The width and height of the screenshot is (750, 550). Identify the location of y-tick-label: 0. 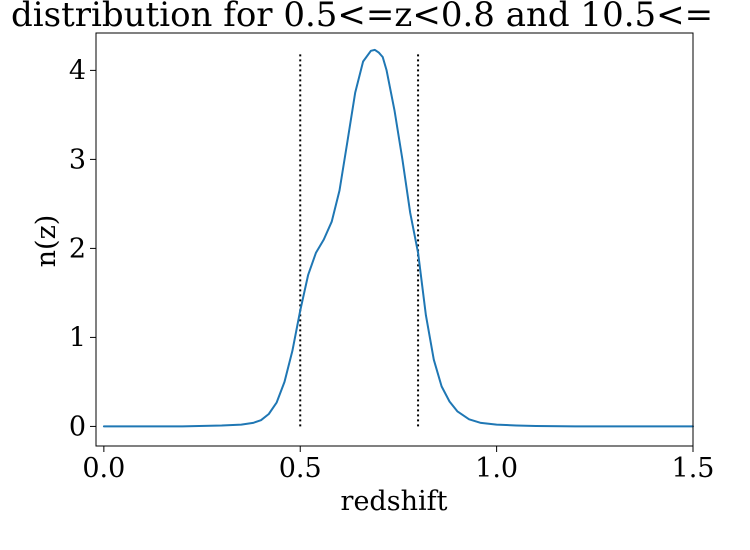
(77, 426).